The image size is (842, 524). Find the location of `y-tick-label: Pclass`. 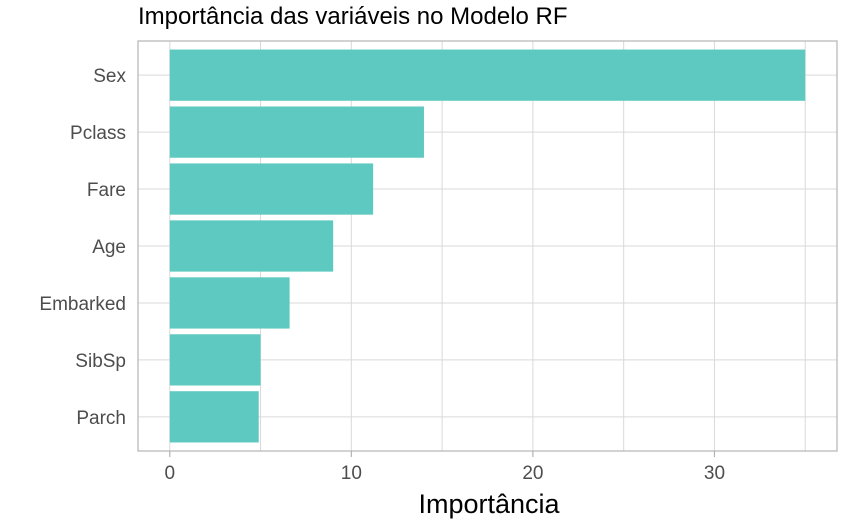

y-tick-label: Pclass is located at coordinates (98, 133).